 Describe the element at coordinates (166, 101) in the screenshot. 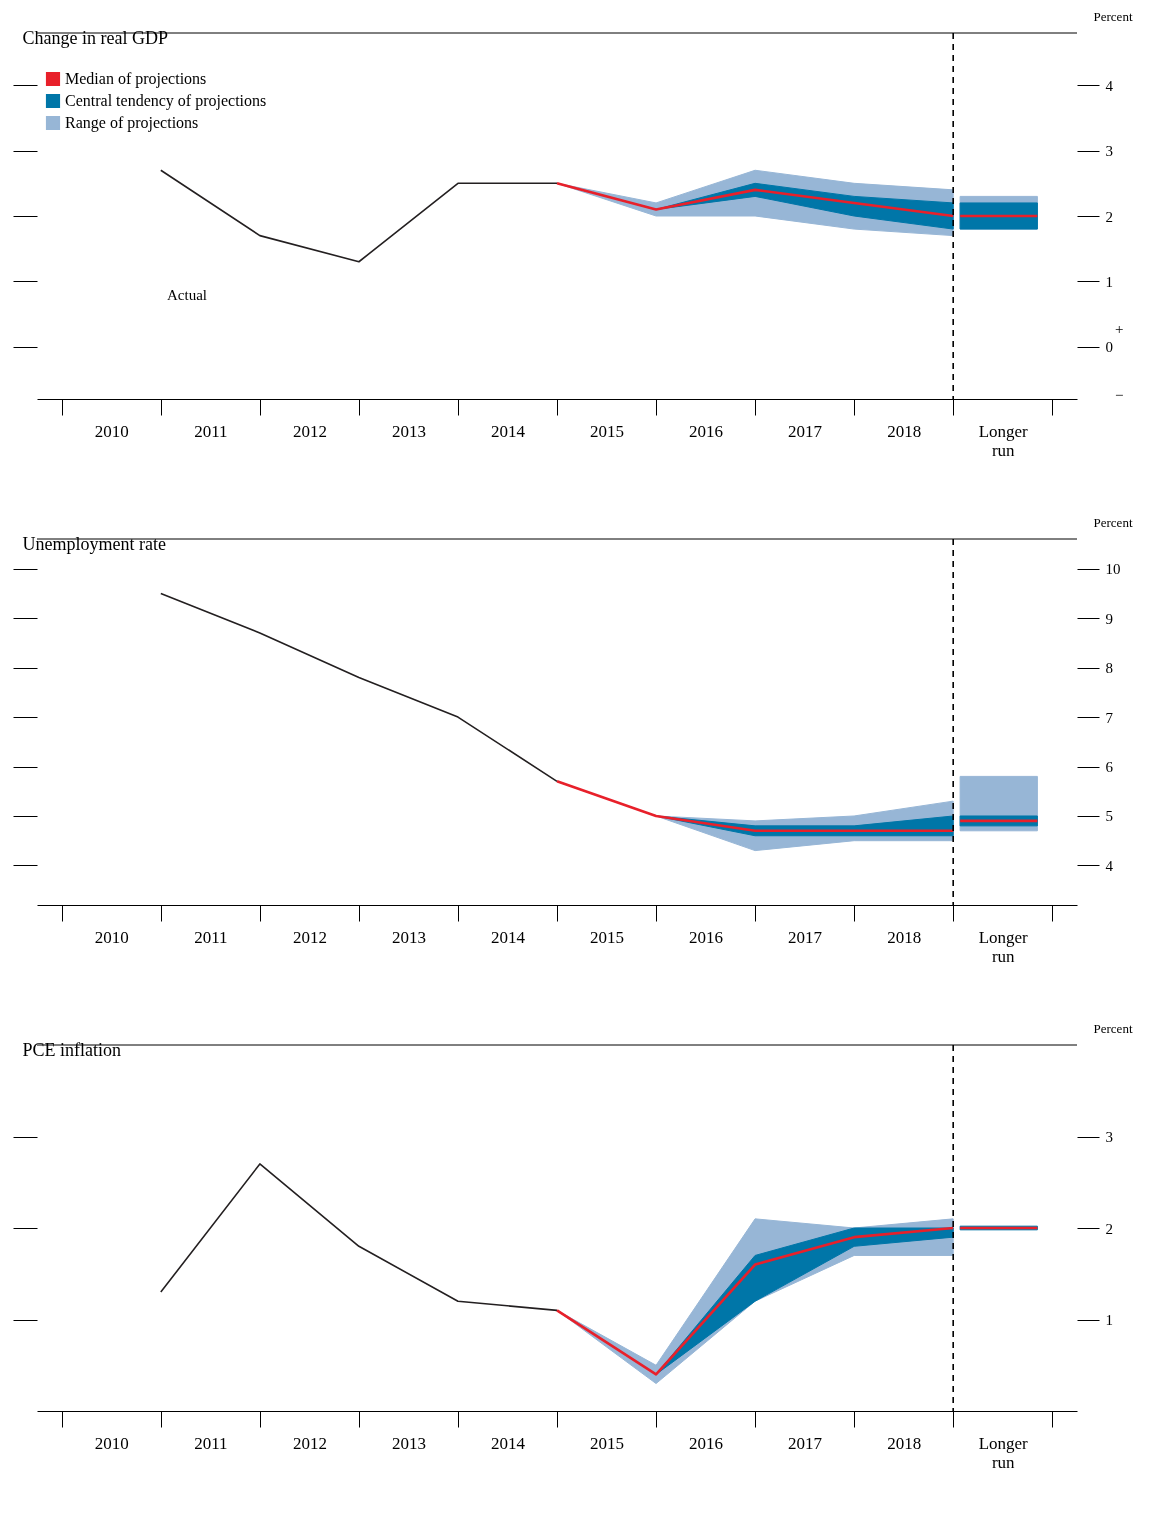

I see `legend-label: Central tendency of projections` at that location.